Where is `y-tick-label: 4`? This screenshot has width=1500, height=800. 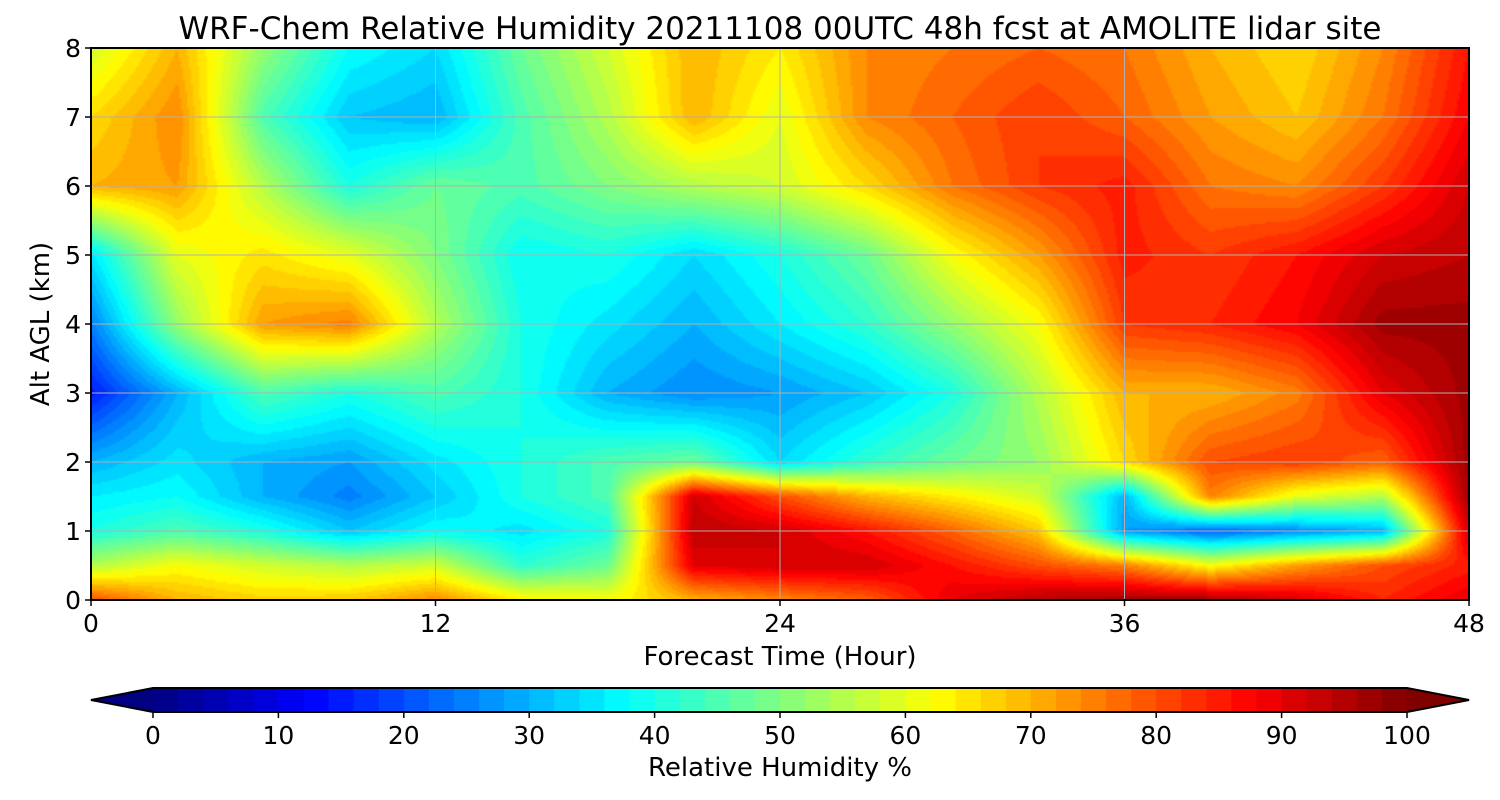 y-tick-label: 4 is located at coordinates (73, 324).